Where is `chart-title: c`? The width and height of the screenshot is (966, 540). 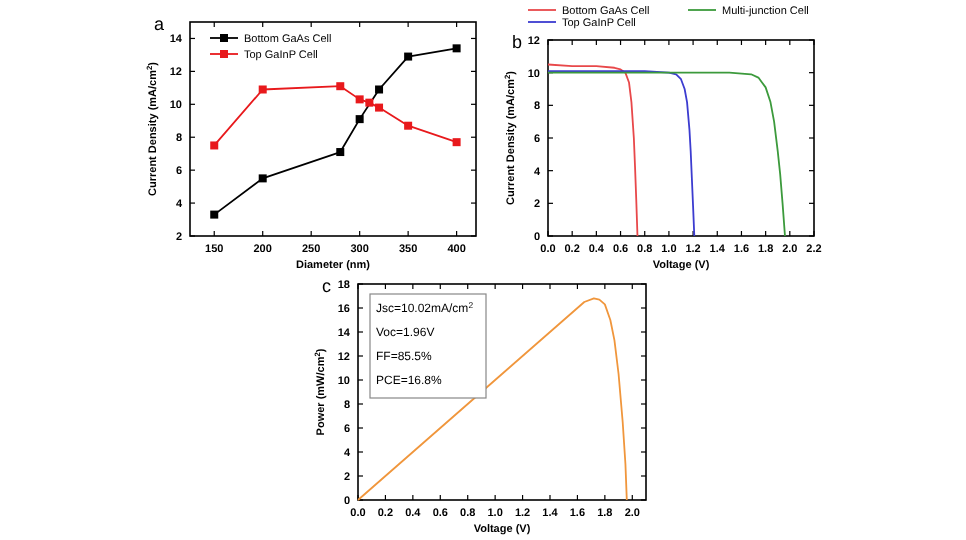 chart-title: c is located at coordinates (327, 286).